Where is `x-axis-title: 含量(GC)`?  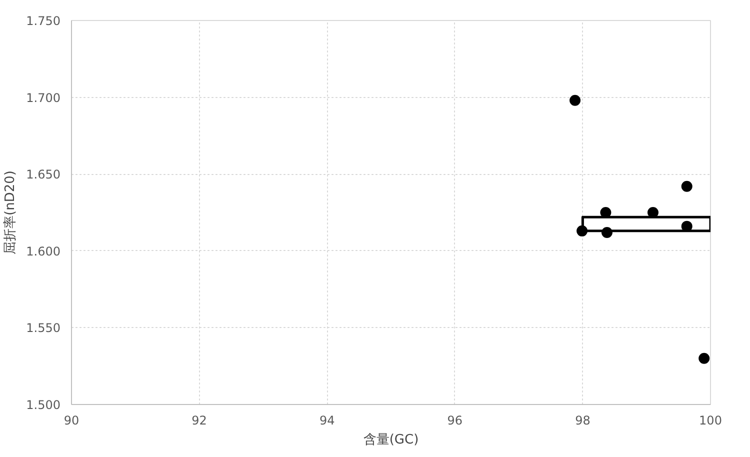
x-axis-title: 含量(GC) is located at coordinates (391, 440).